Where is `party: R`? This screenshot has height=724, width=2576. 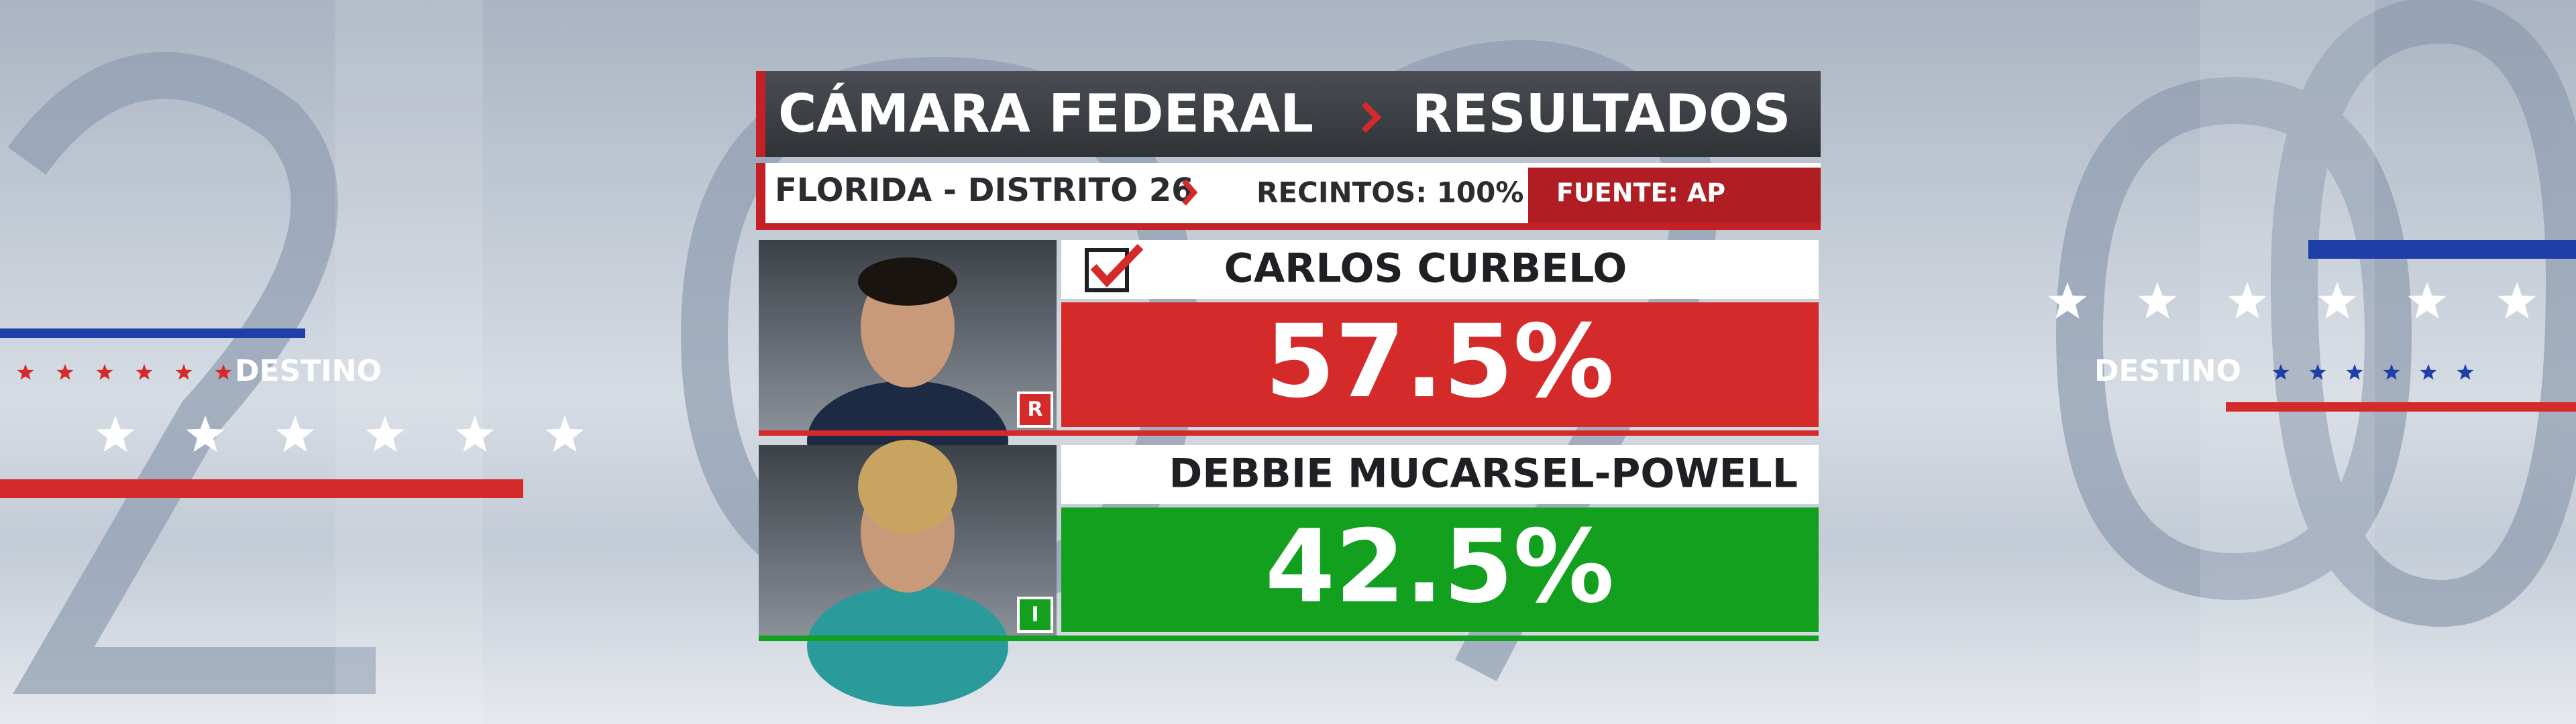
party: R is located at coordinates (1034, 410).